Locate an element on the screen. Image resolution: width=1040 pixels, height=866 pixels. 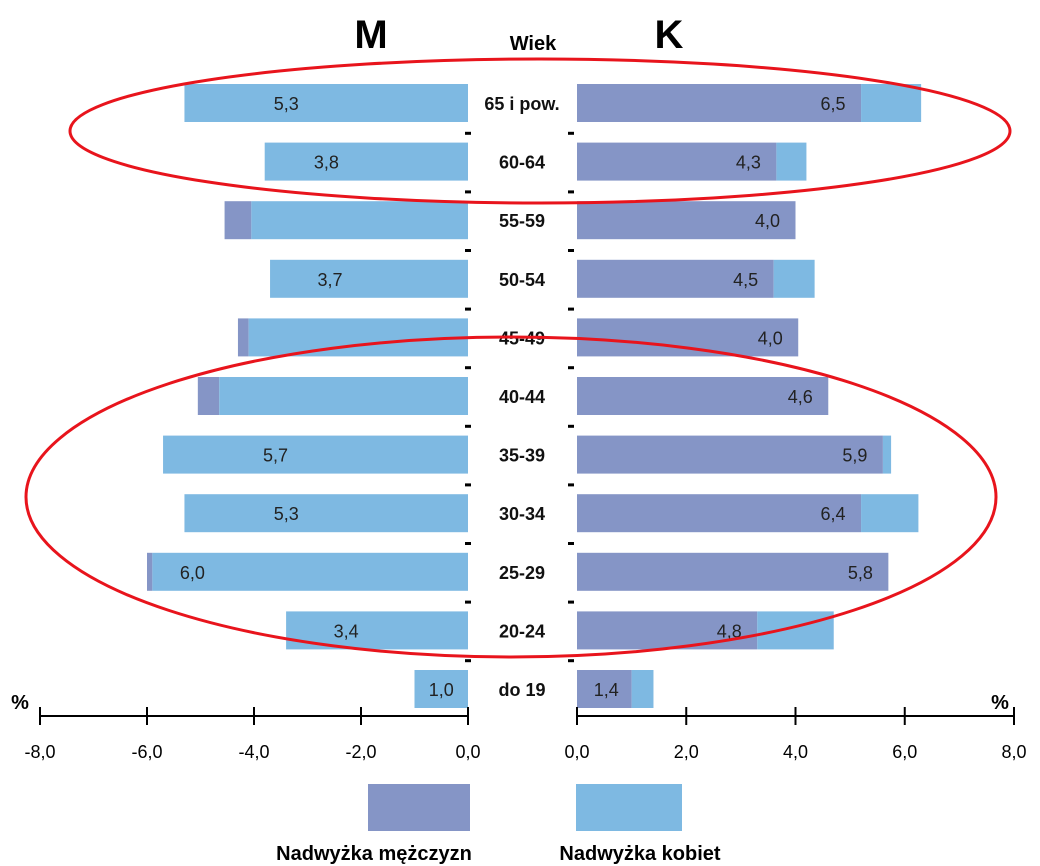
right-bar-value-label: 4,8 is located at coordinates (729, 631).